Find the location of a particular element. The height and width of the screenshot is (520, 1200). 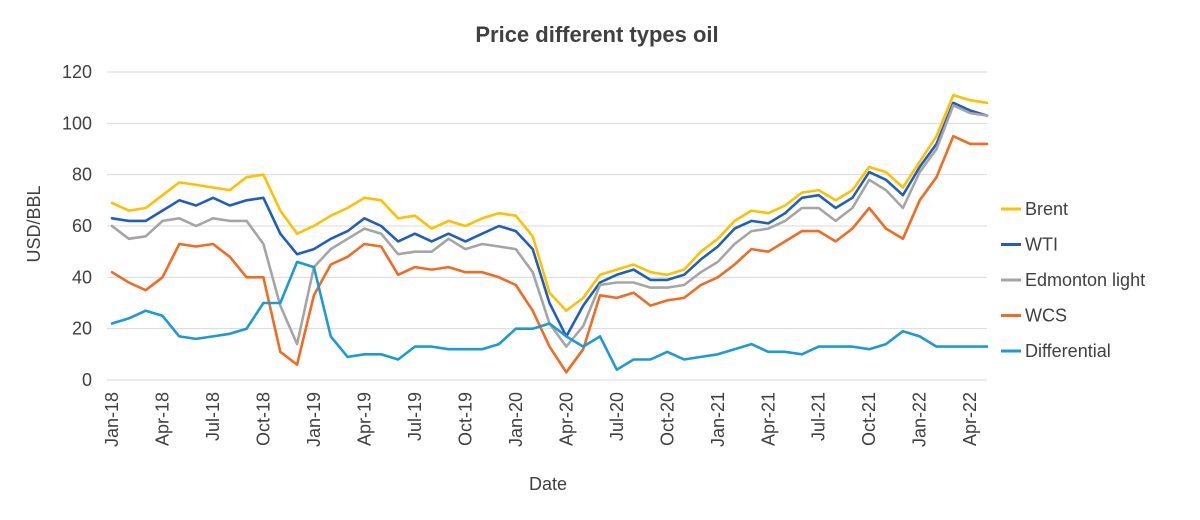

x-tick-label: Apr-21 is located at coordinates (768, 419).